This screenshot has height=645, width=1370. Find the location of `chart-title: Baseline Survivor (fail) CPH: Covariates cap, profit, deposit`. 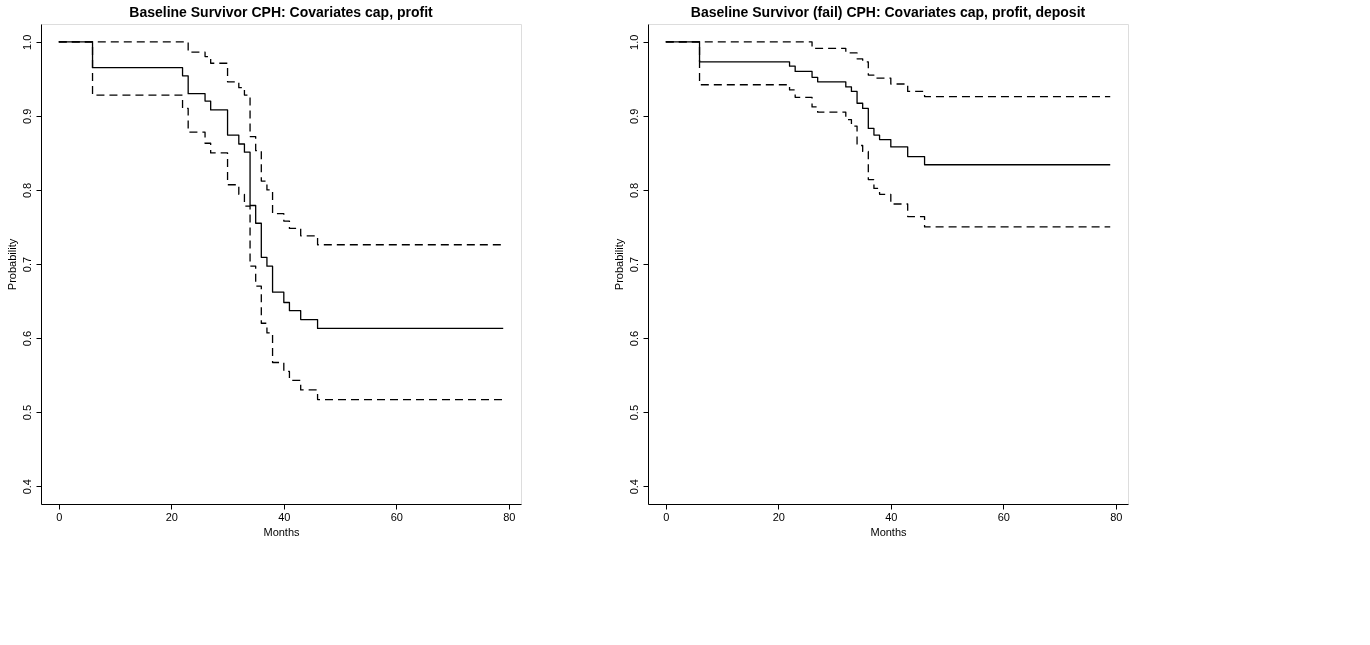

chart-title: Baseline Survivor (fail) CPH: Covariates cap, profit, deposit is located at coordinates (888, 12).